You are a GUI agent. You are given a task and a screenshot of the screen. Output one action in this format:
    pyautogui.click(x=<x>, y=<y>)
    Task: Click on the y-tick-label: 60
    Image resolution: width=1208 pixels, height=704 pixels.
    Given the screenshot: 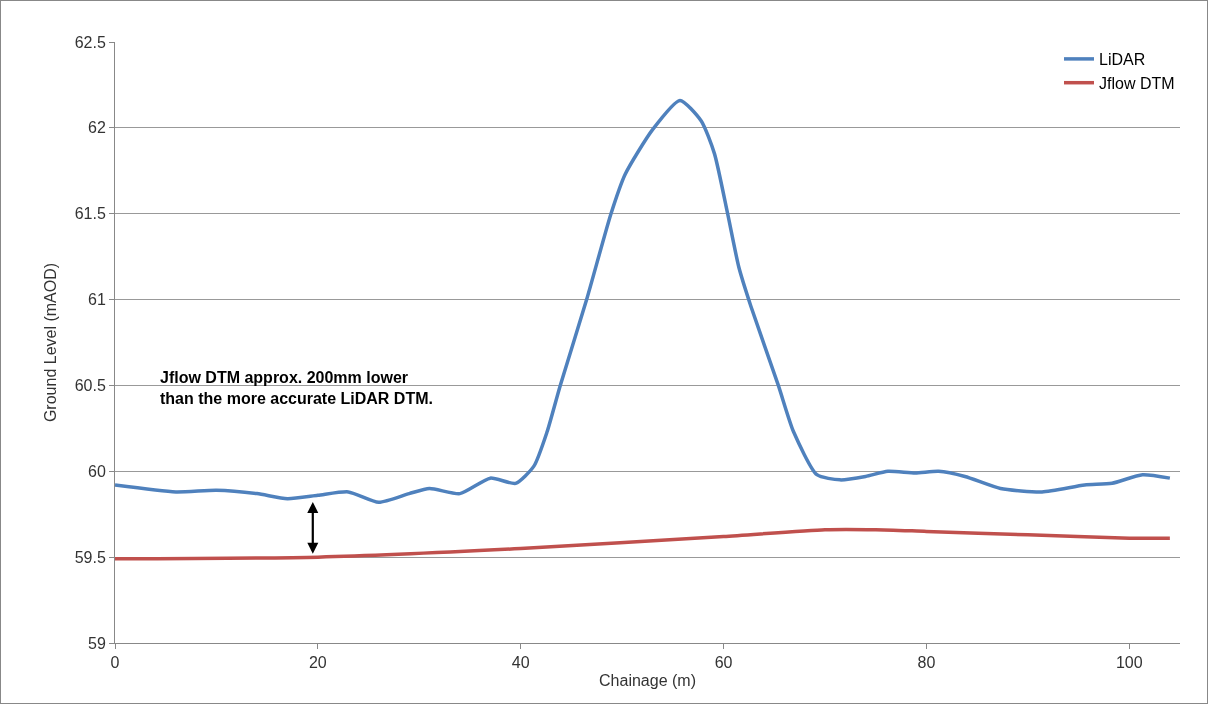 What is the action you would take?
    pyautogui.click(x=97, y=471)
    